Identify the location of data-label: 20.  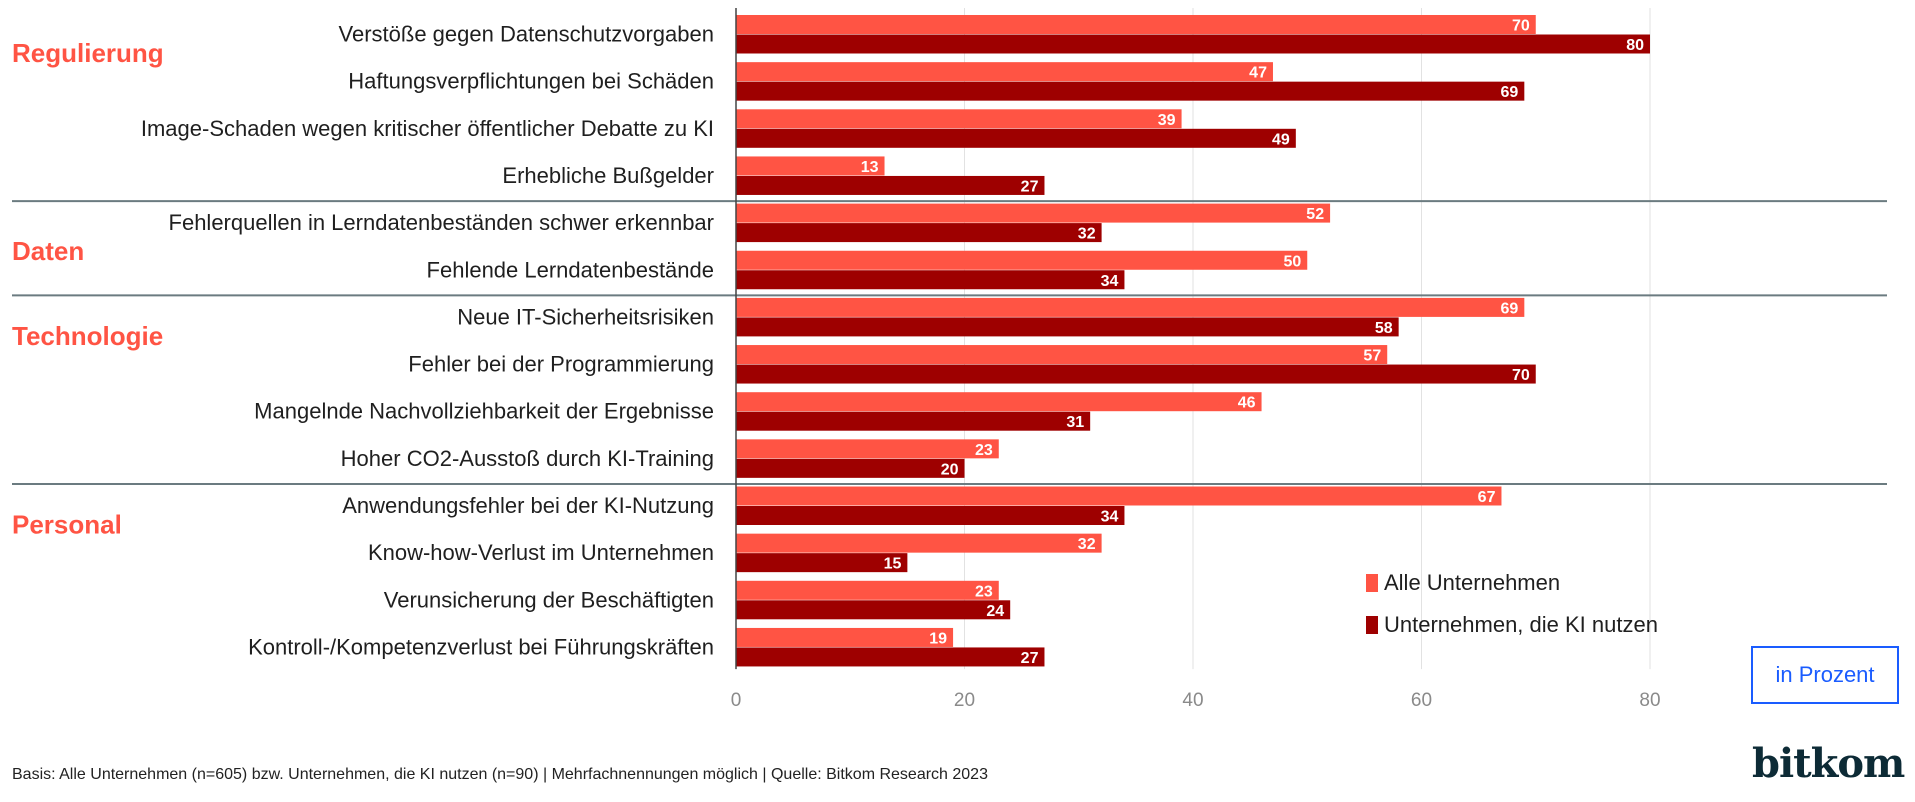
(950, 469).